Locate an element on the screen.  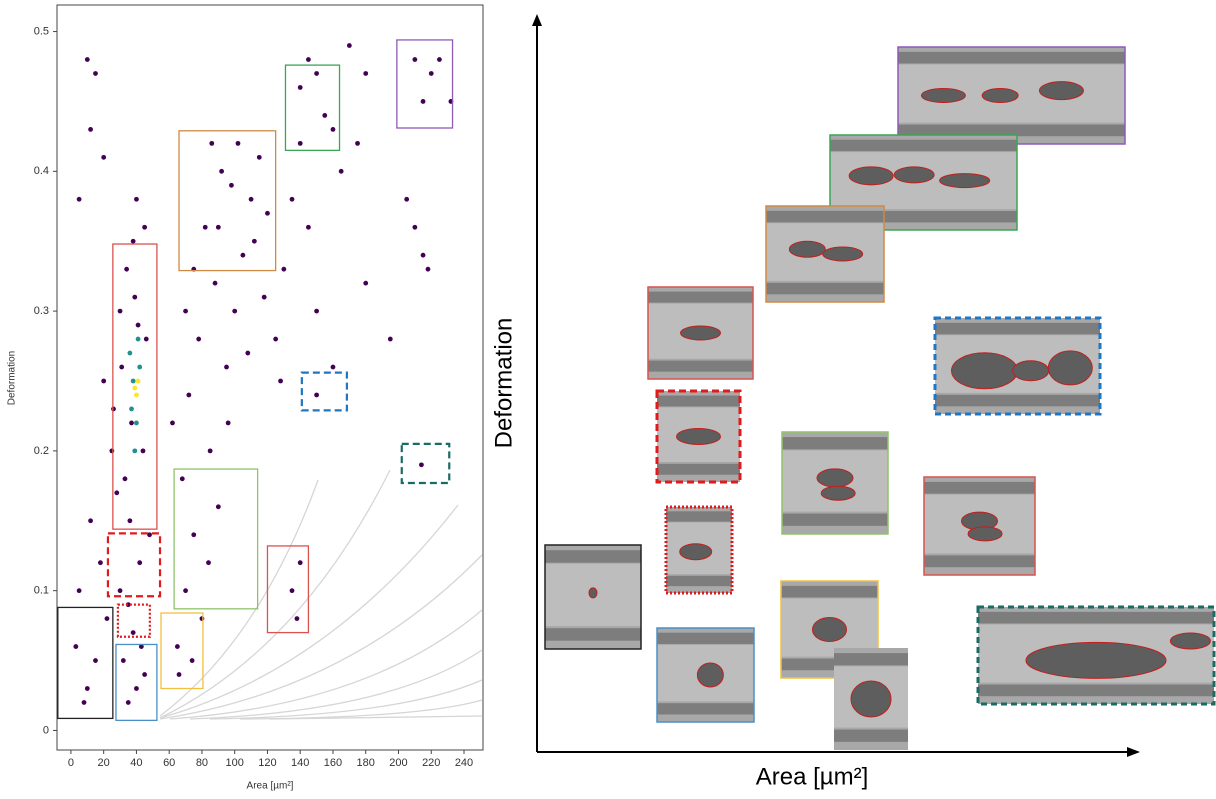
x-tick-label: 100 is located at coordinates (235, 763).